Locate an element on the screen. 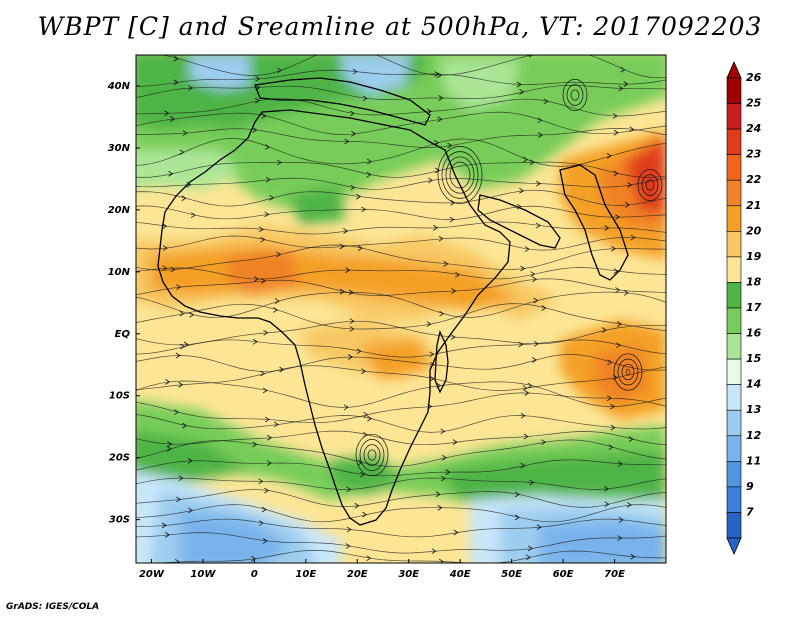  lon-tick-label: 20W is located at coordinates (152, 574).